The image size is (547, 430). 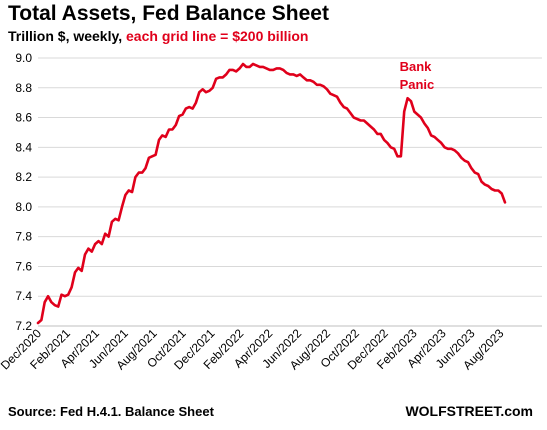 I want to click on annotation-layer: Bank Panic, so click(x=417, y=75).